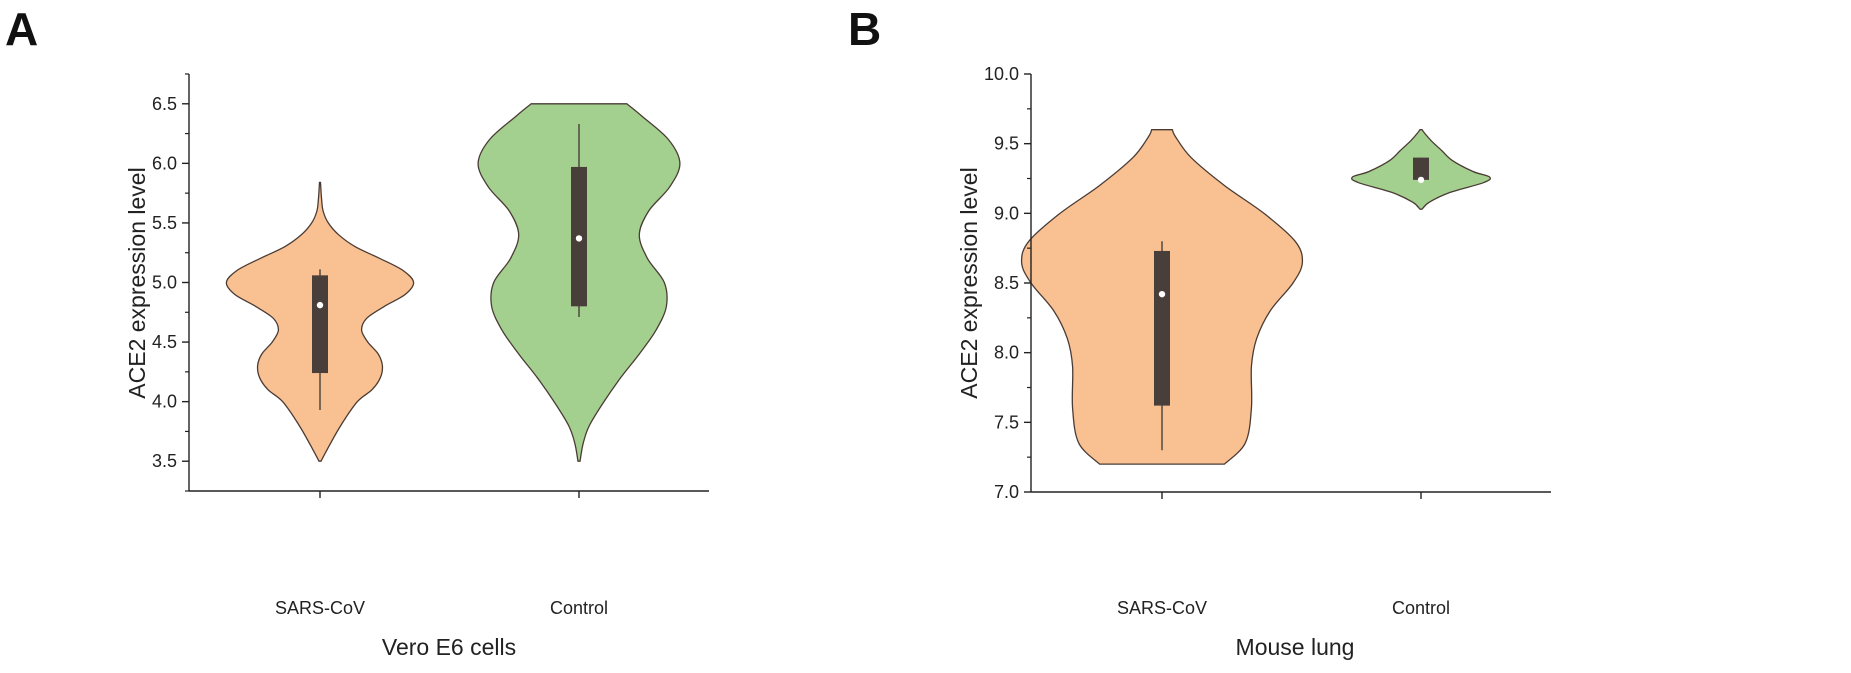  I want to click on panel-b-xtick-sars: SARS-CoV, so click(1162, 608).